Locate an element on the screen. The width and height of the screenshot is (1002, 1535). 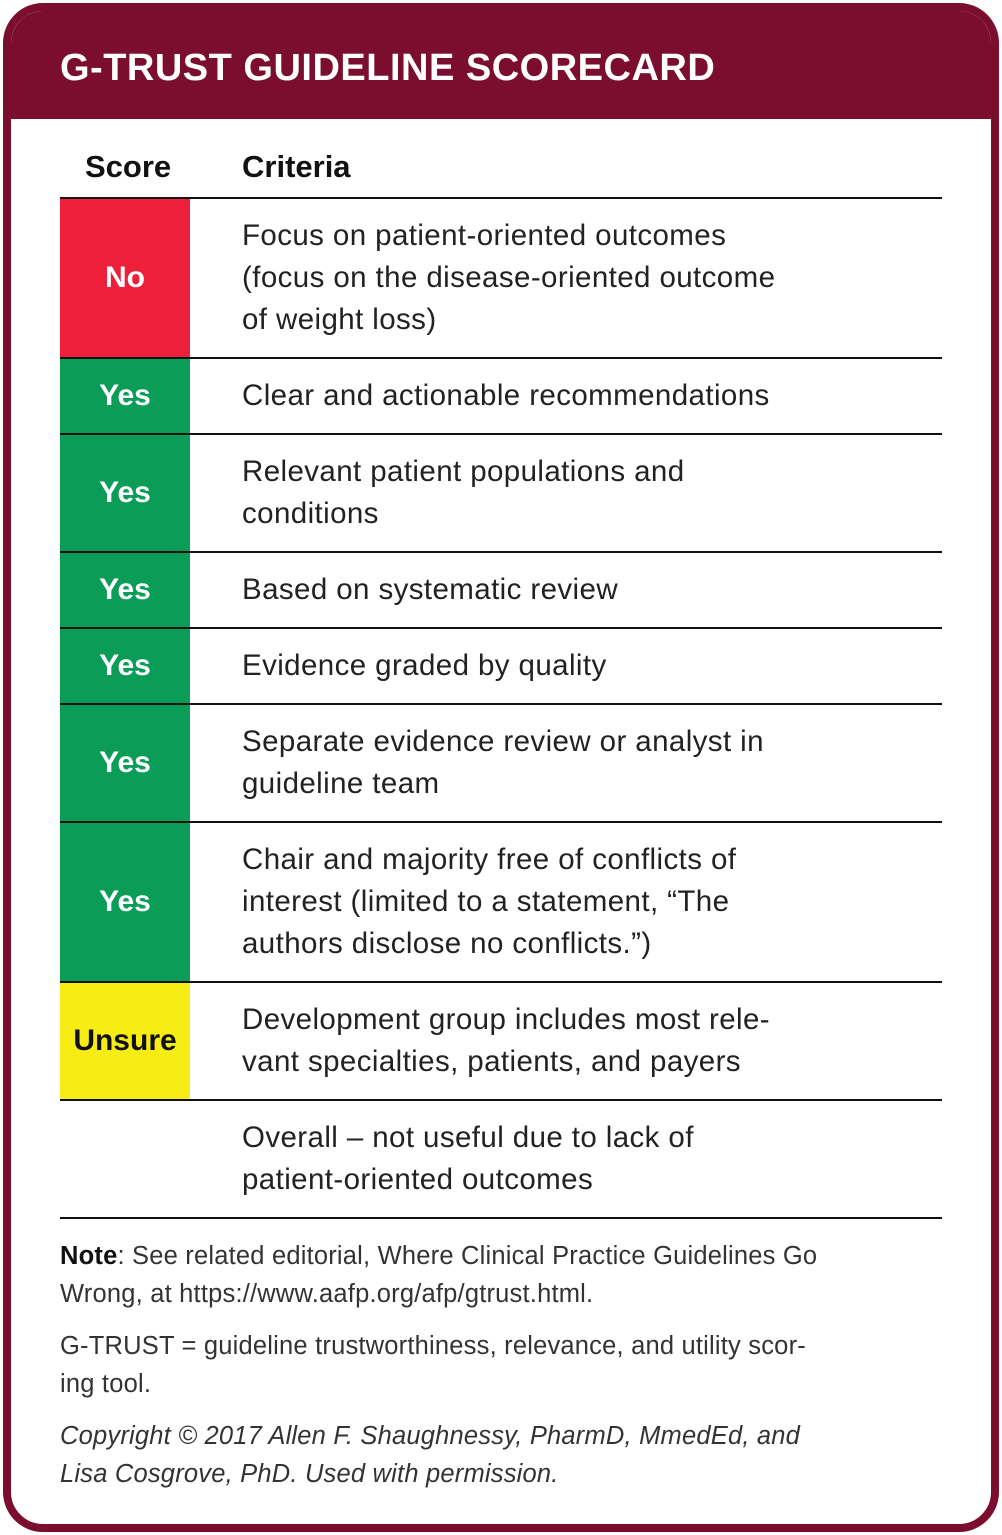
note-line: ing tool. is located at coordinates (433, 1384).